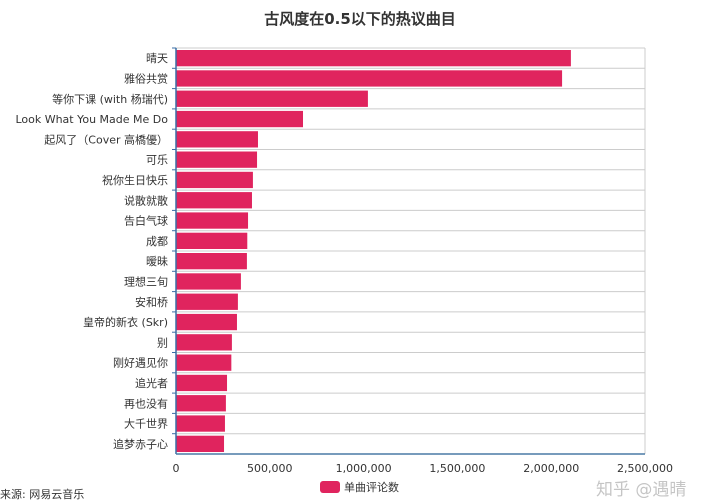  I want to click on watermark: 知乎 @遇晴, so click(641, 490).